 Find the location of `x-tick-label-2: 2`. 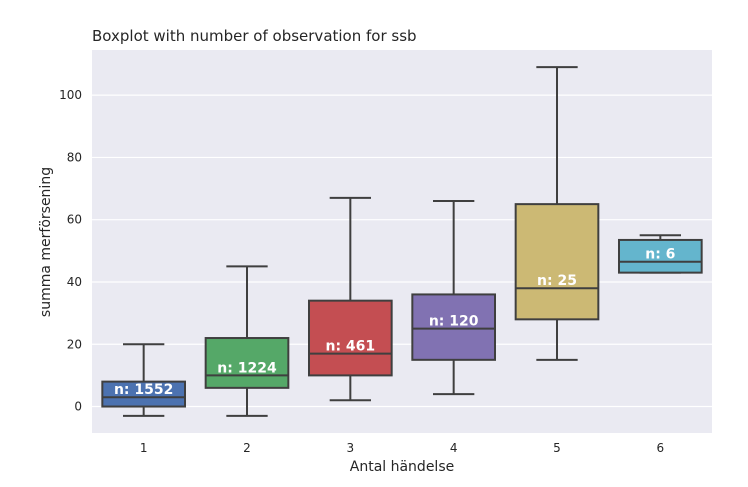

x-tick-label-2: 2 is located at coordinates (247, 448).